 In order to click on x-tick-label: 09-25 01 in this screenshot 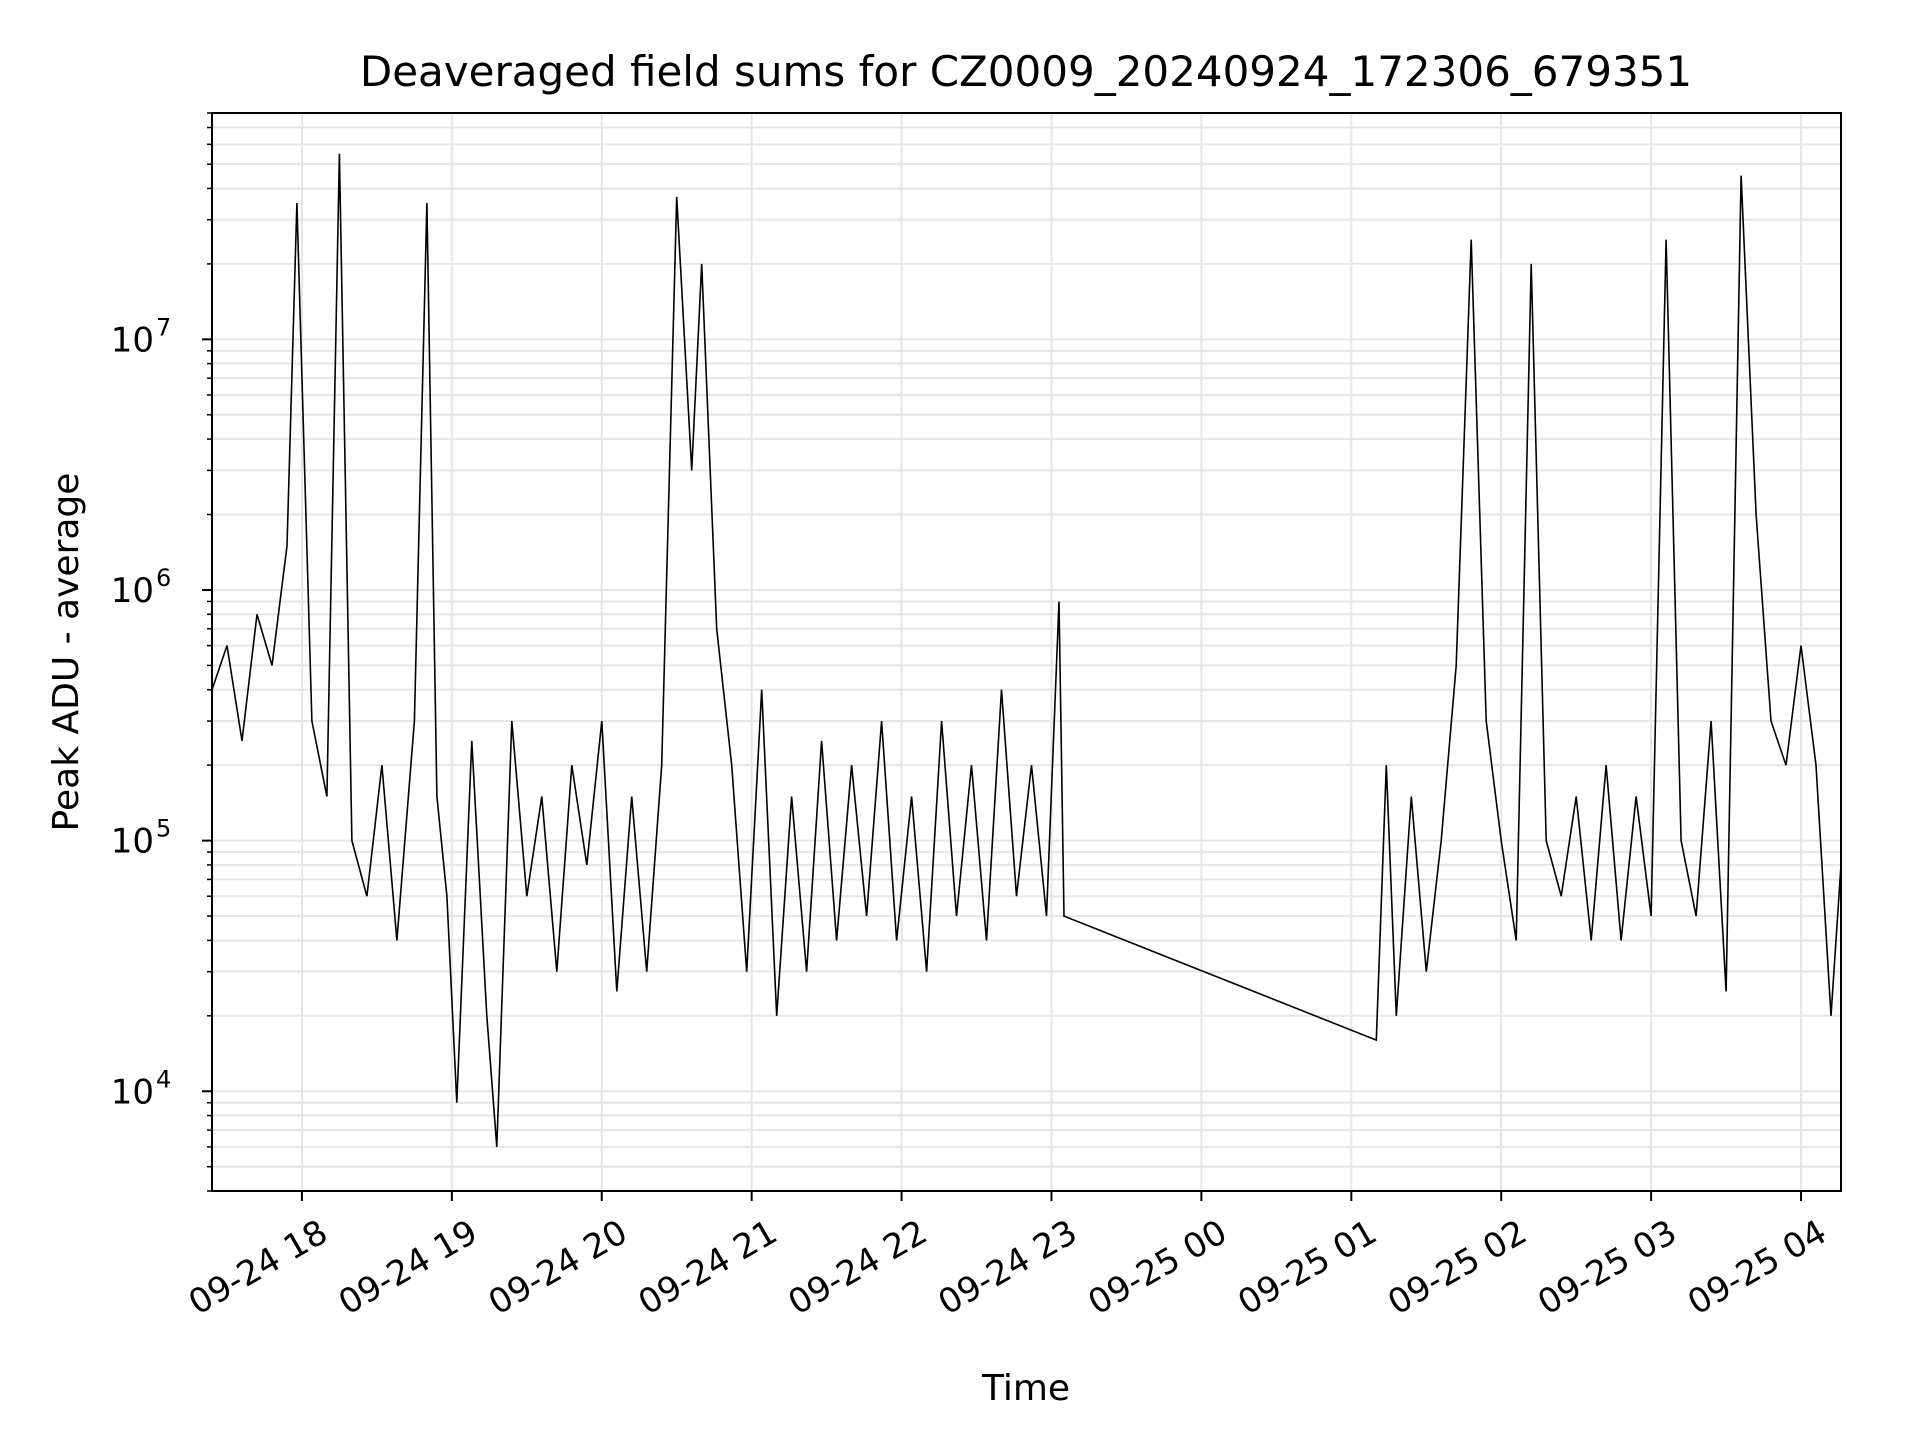, I will do `click(1307, 1267)`.